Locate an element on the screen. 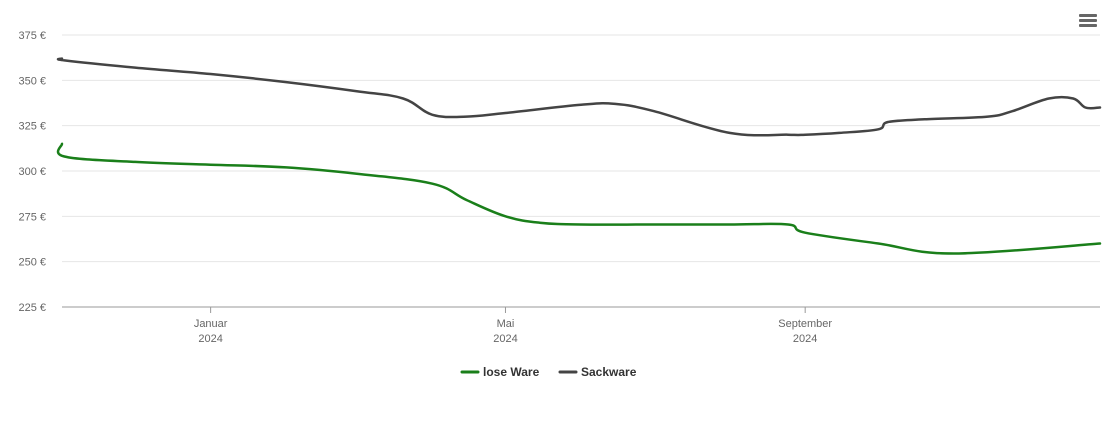 This screenshot has height=422, width=1110. x-tick-label-month: Januar is located at coordinates (211, 324).